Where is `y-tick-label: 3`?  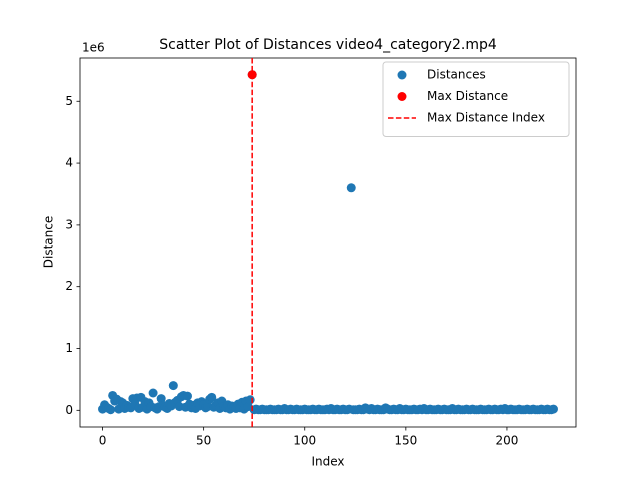
y-tick-label: 3 is located at coordinates (69, 224).